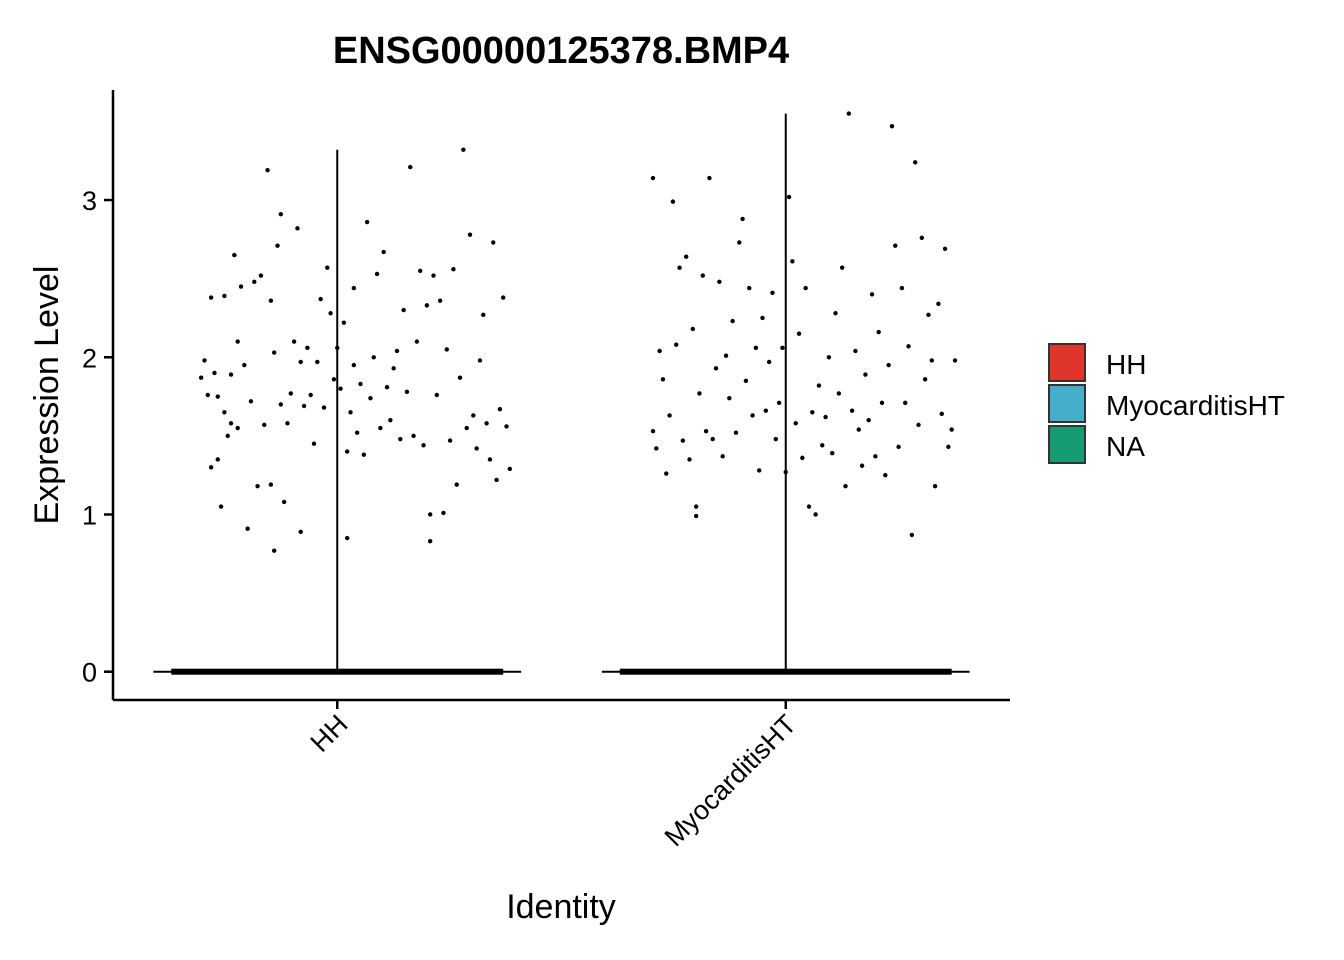 This screenshot has width=1344, height=960. Describe the element at coordinates (89, 673) in the screenshot. I see `y-tick-label: 0` at that location.